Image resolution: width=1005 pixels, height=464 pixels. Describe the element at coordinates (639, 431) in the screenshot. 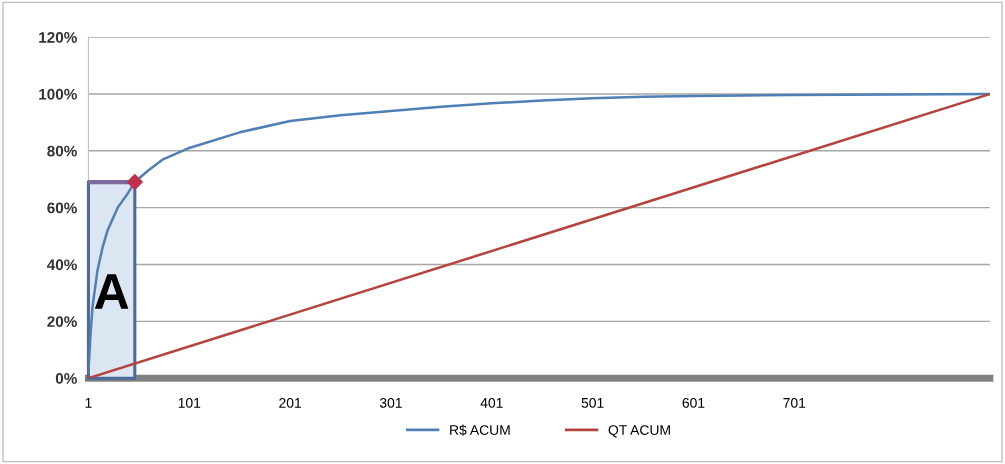

I see `legend-label: QT ACUM` at that location.